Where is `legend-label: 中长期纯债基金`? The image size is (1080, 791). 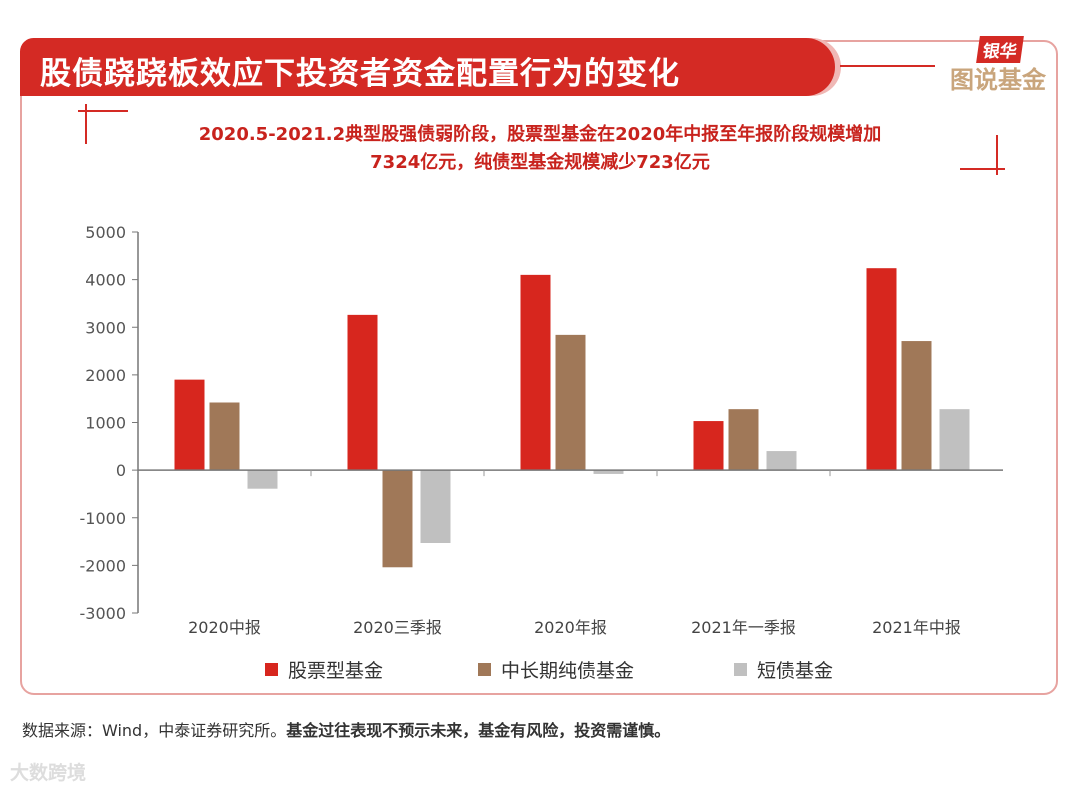 legend-label: 中长期纯债基金 is located at coordinates (568, 671).